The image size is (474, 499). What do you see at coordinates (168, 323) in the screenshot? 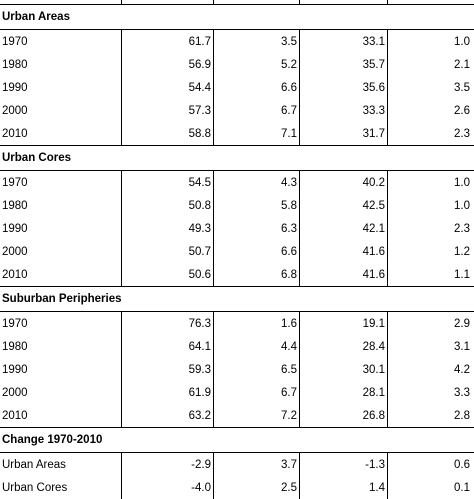
I see `cell-value: 76.3` at bounding box center [168, 323].